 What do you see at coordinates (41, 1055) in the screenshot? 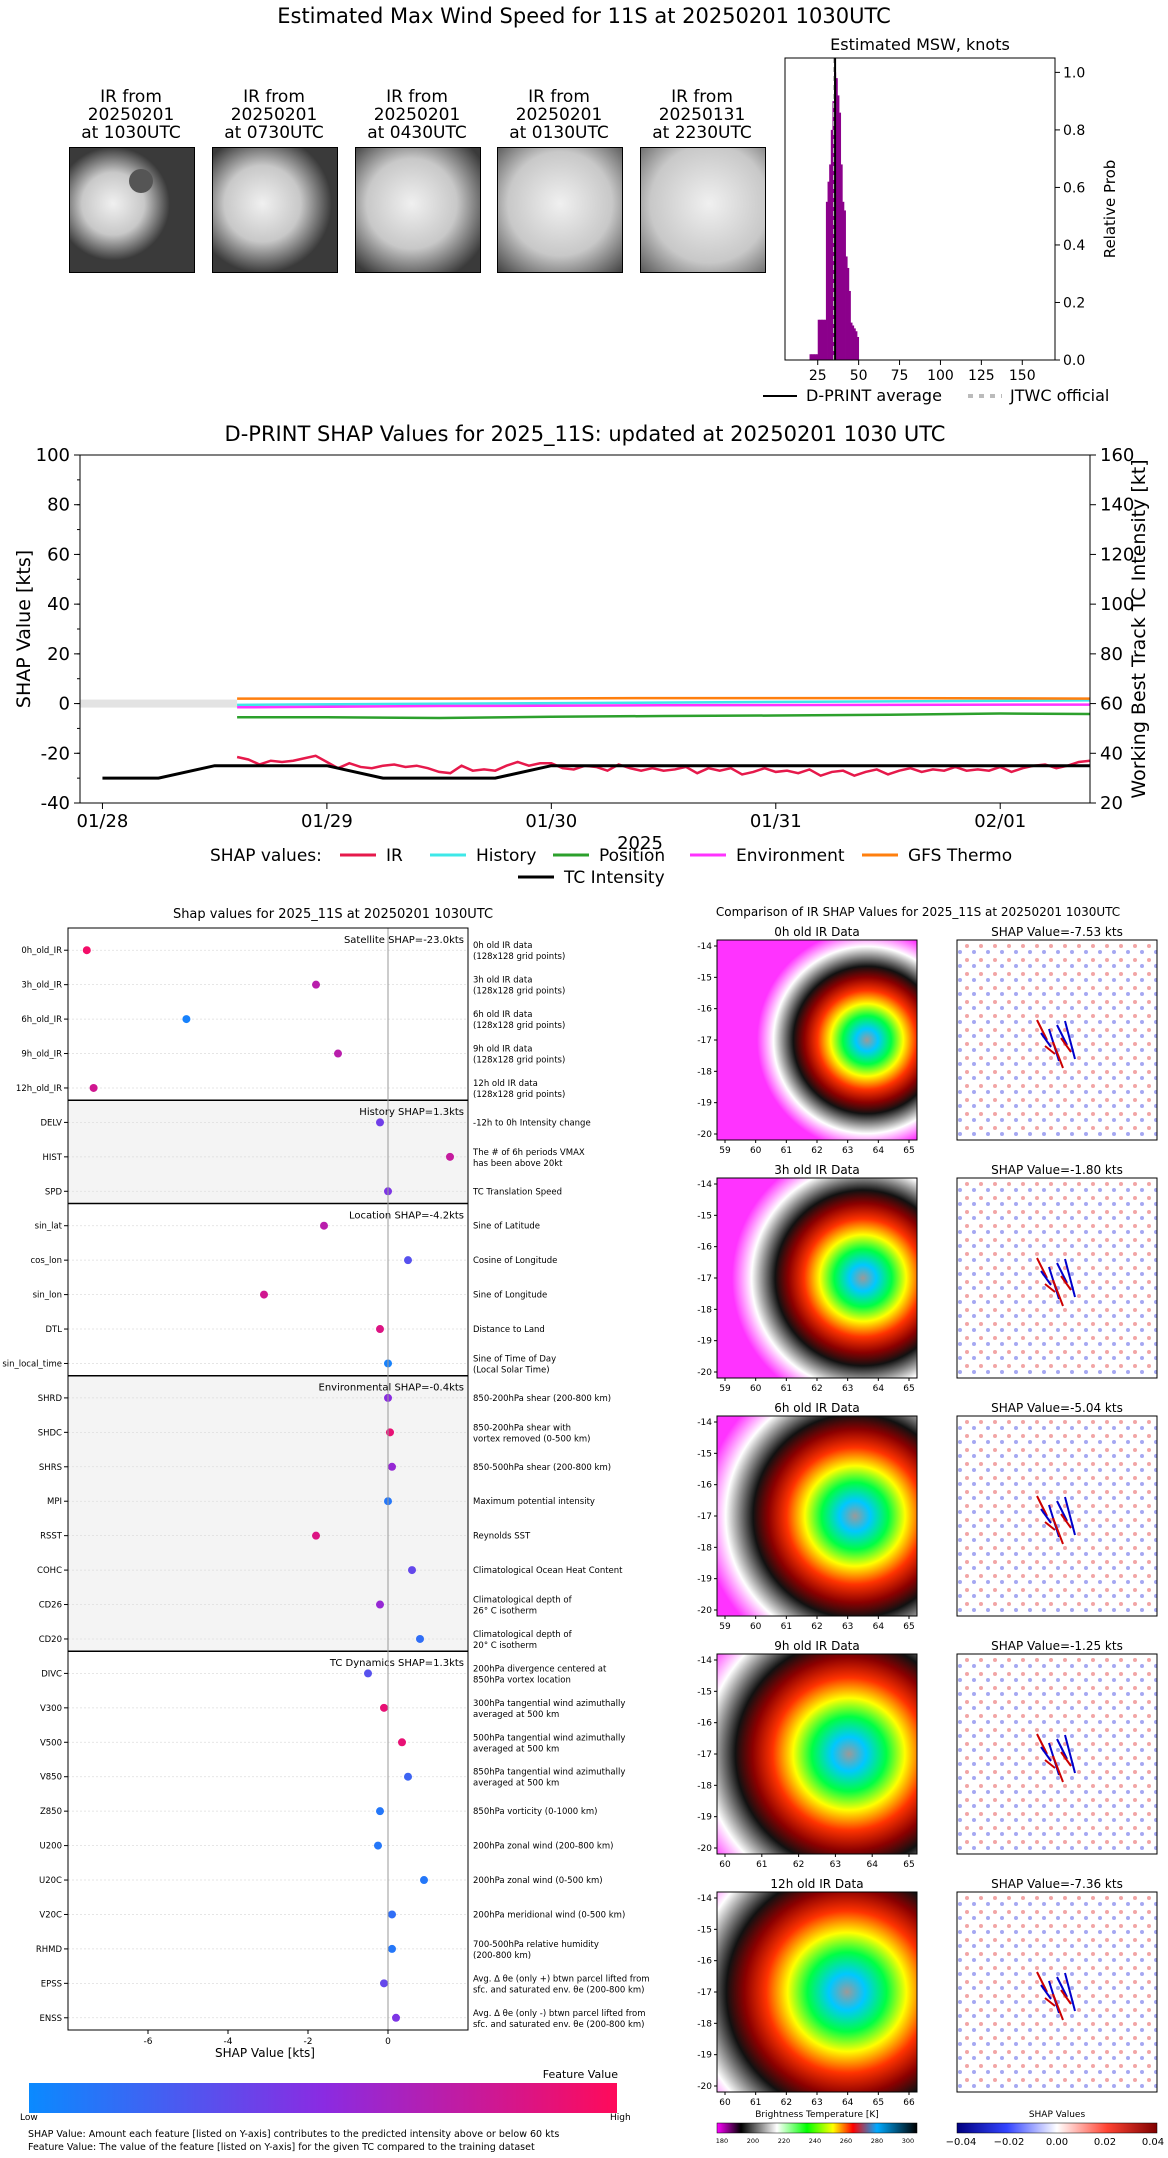
I see `feature-name: 9h_old_IR` at bounding box center [41, 1055].